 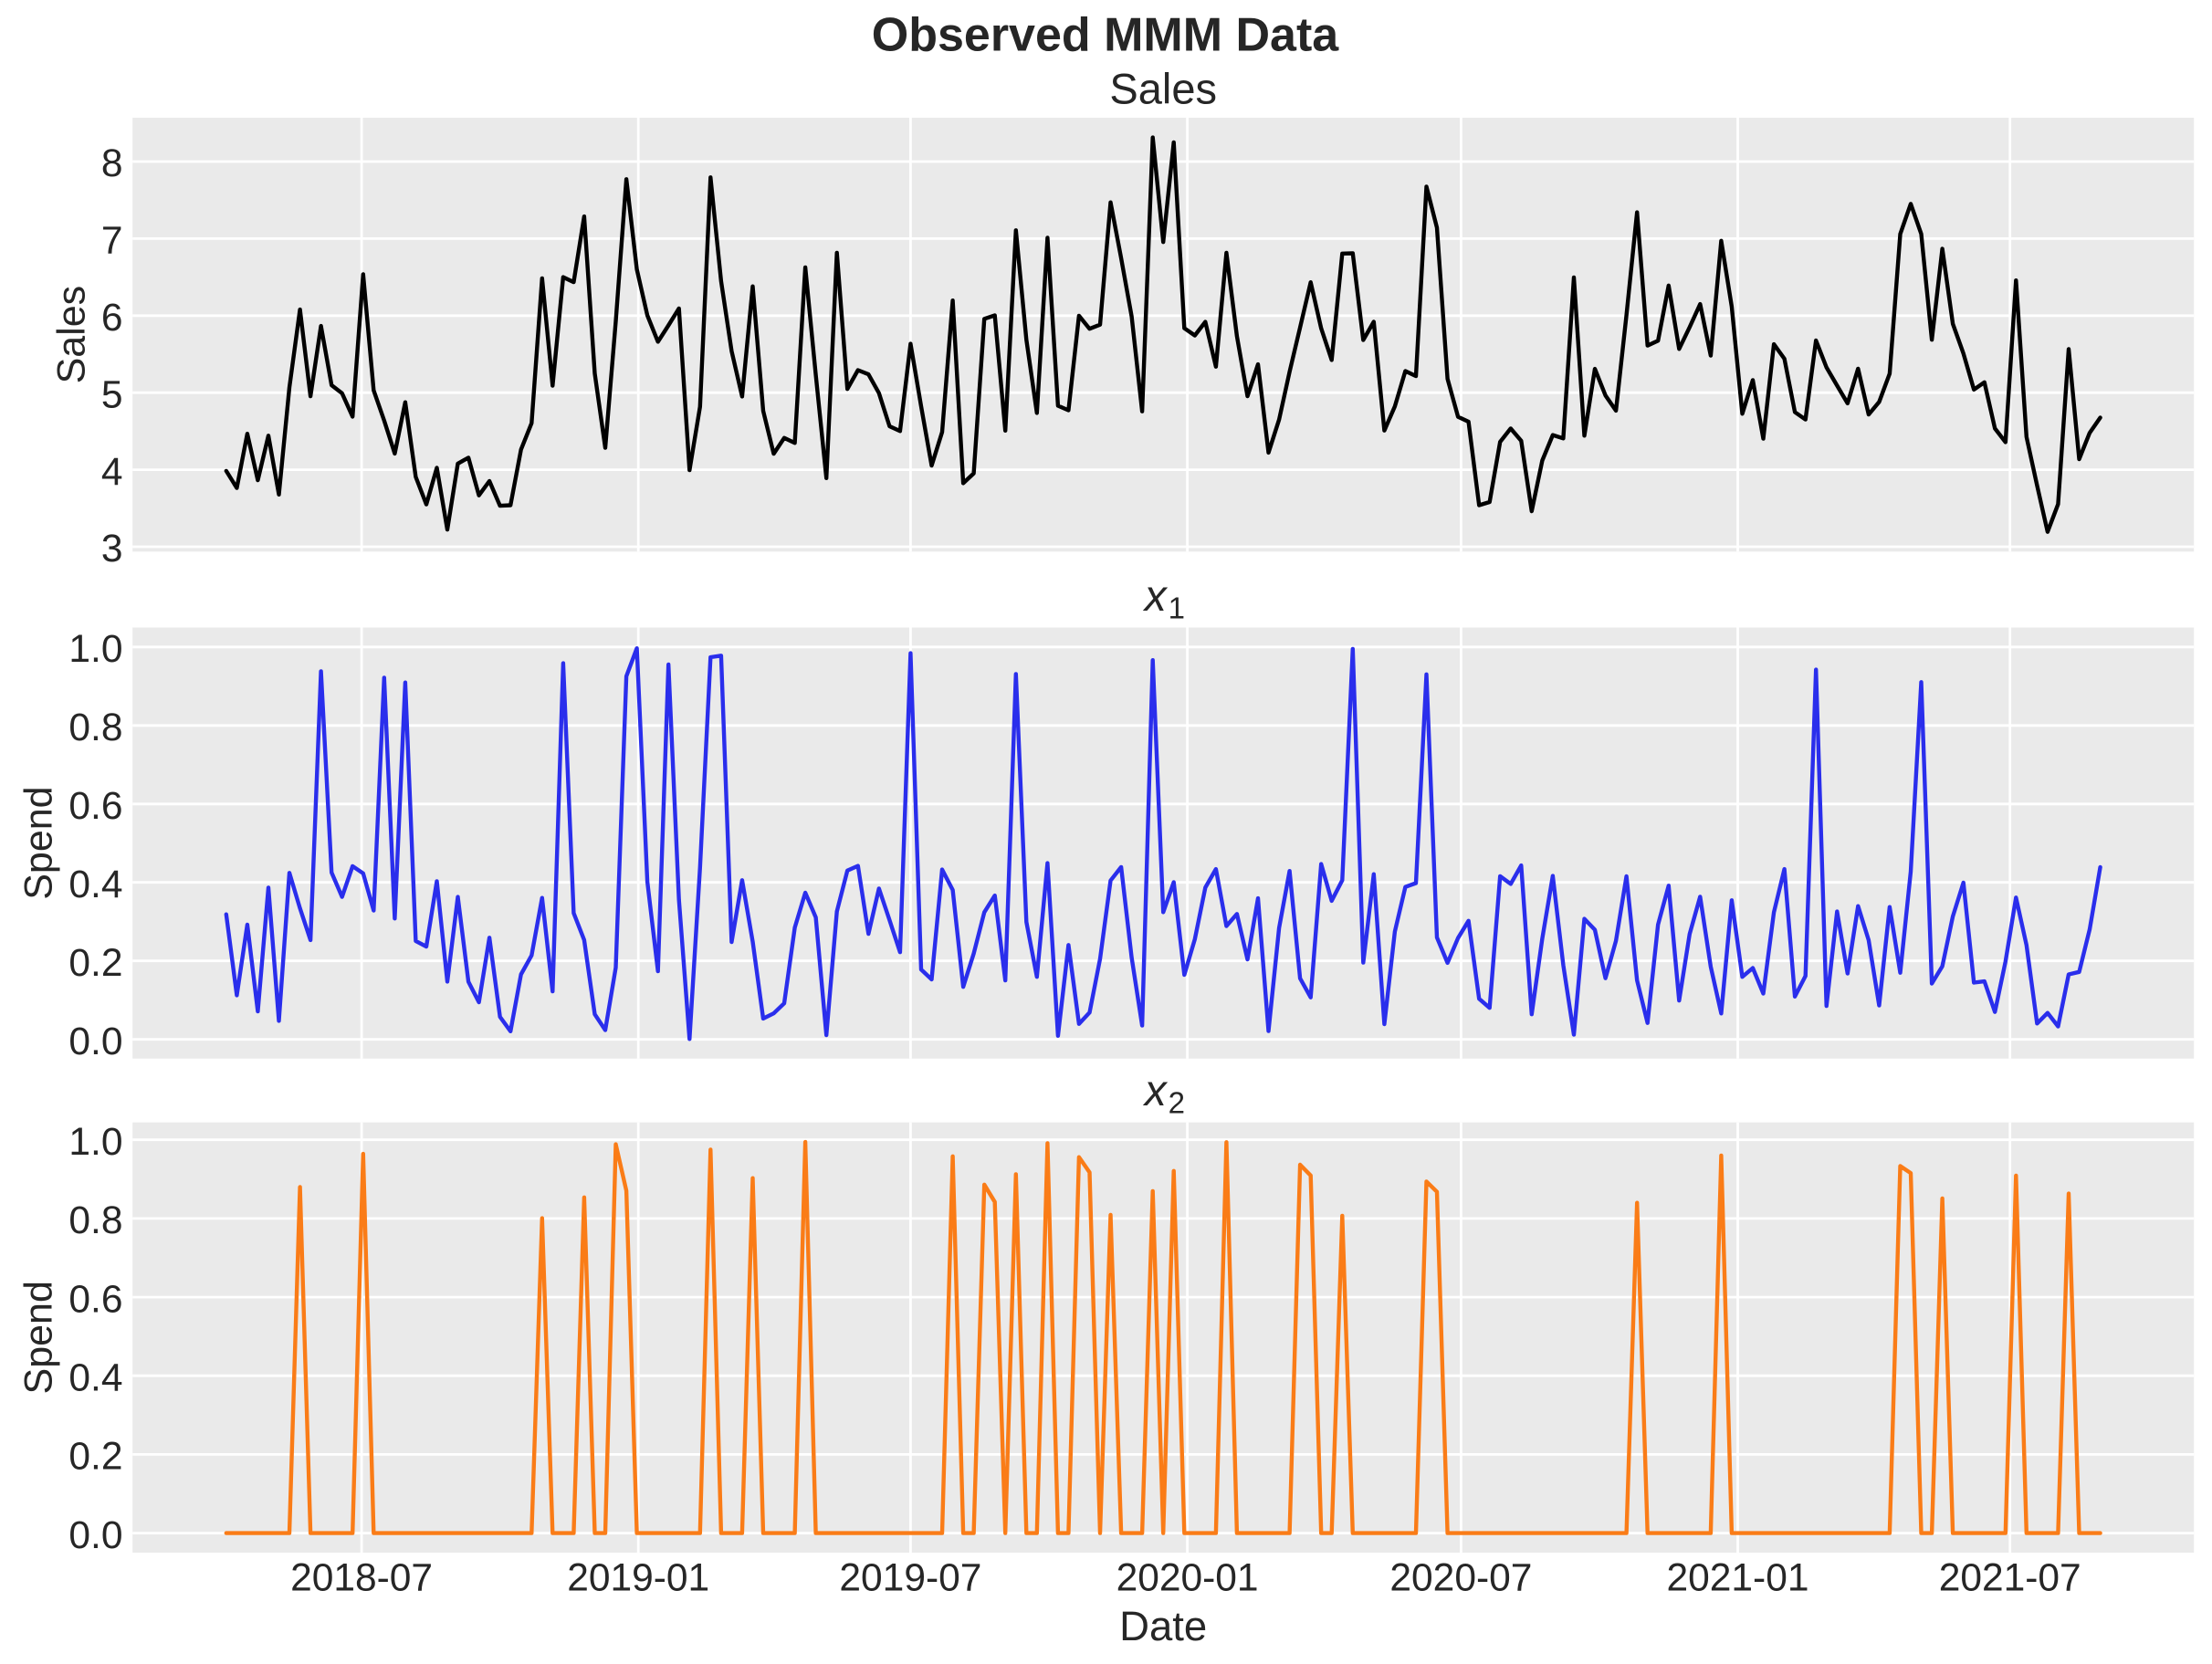 What do you see at coordinates (1177, 1103) in the screenshot?
I see `svg-text: 2` at bounding box center [1177, 1103].